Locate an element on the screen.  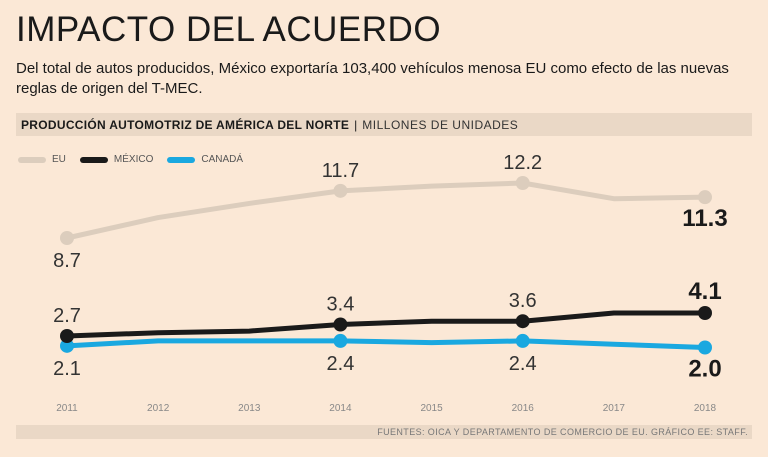
page-title: IMPACTO DEL ACUERDO is located at coordinates (229, 29).